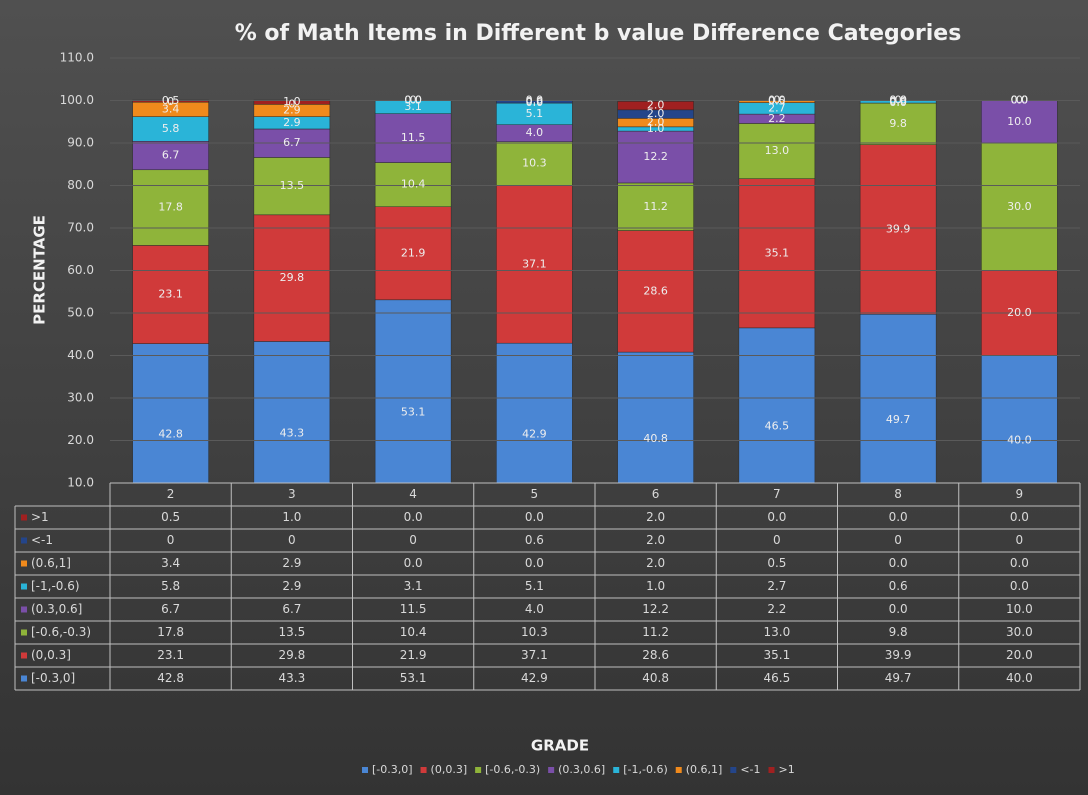 Image resolution: width=1088 pixels, height=795 pixels. Describe the element at coordinates (170, 563) in the screenshot. I see `table-cell: 3.4` at that location.